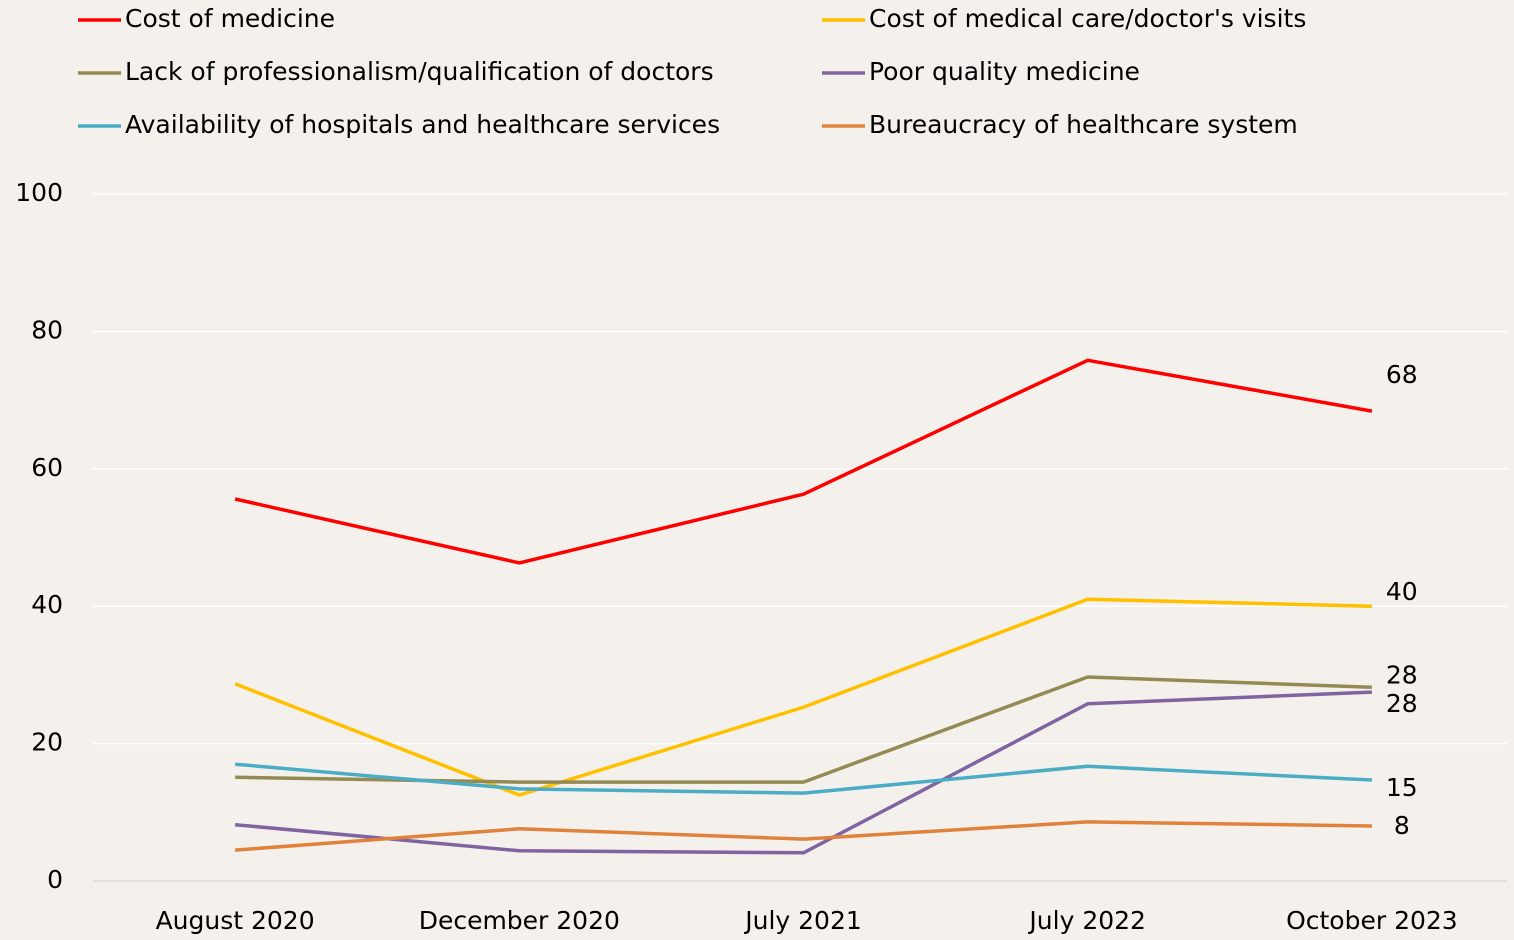 The width and height of the screenshot is (1514, 940). I want to click on x-tick-label: July 2022, so click(1086, 920).